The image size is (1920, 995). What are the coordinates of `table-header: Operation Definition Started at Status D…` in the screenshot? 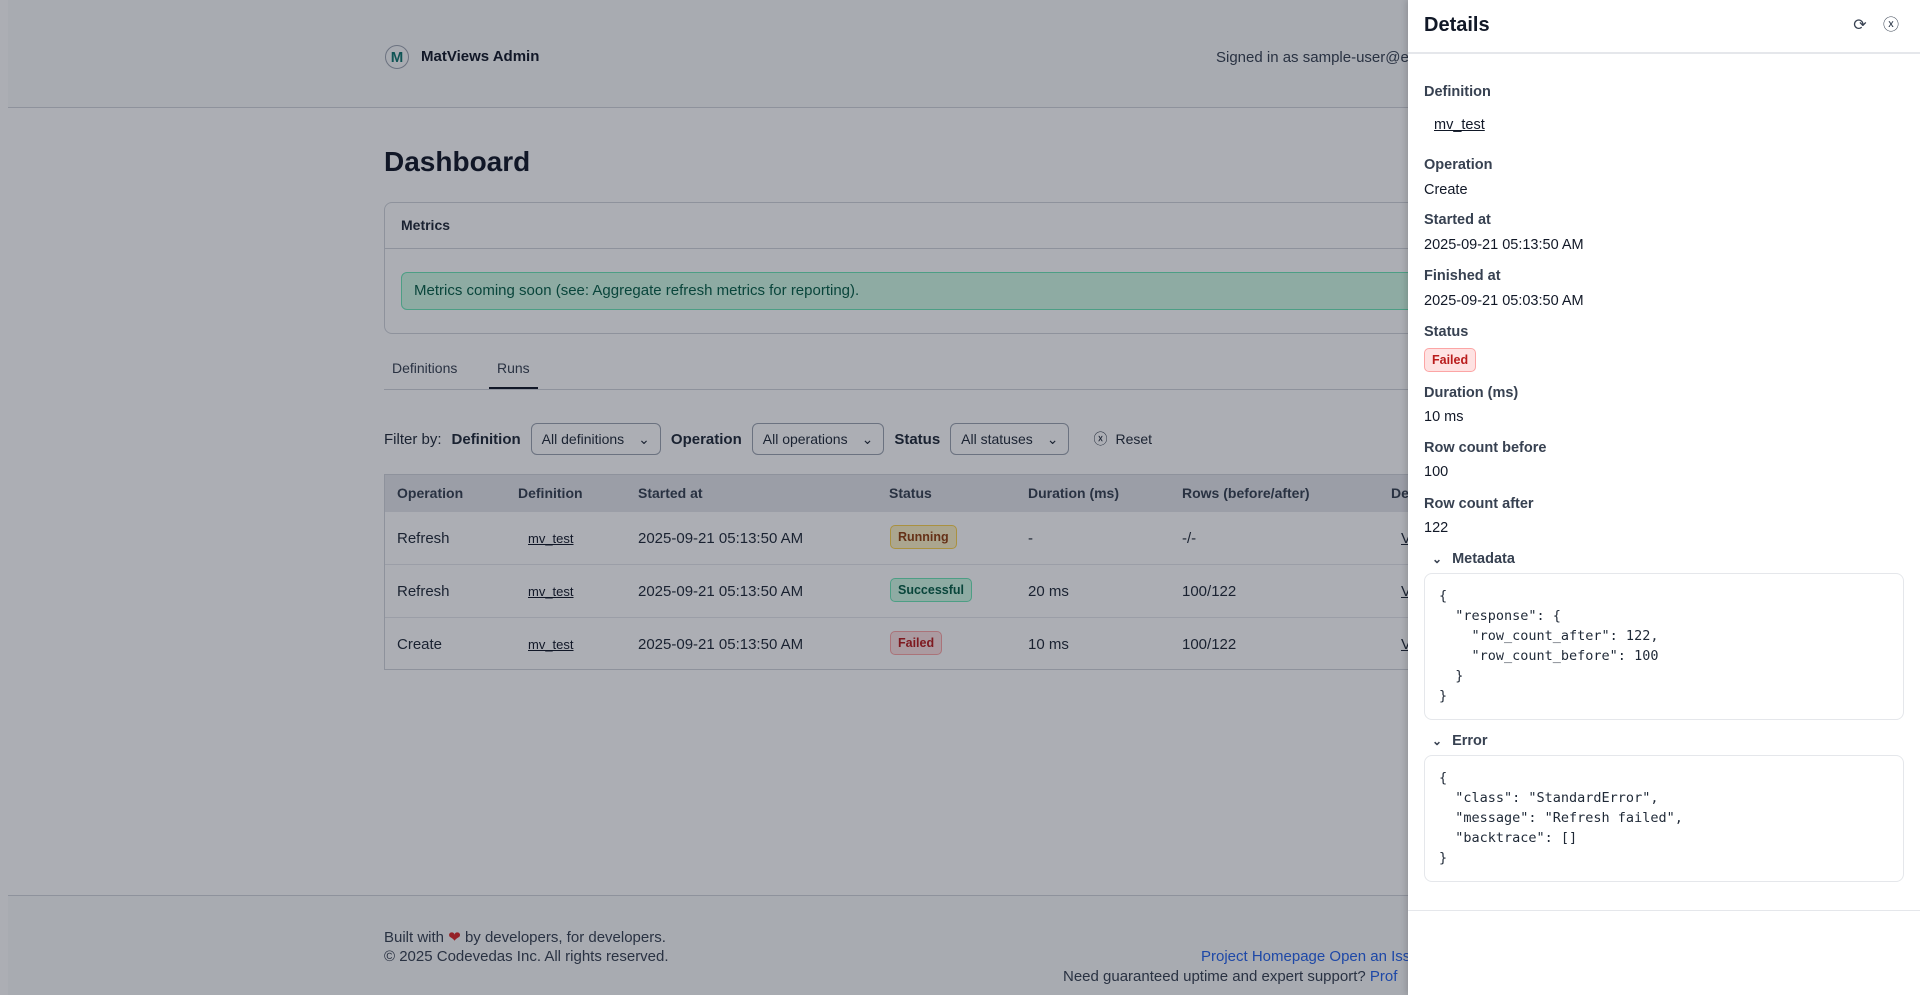 It's located at (934, 493).